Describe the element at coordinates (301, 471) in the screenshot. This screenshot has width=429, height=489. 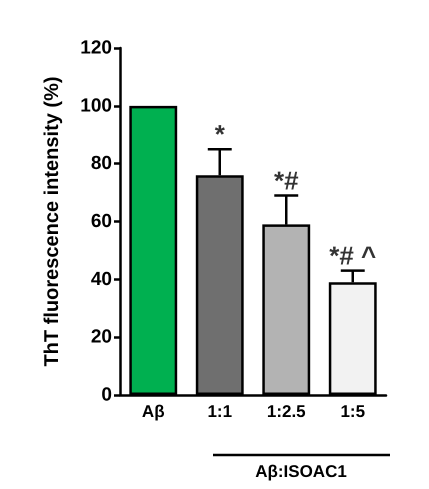
I see `text: Aβ:ISOAC1` at that location.